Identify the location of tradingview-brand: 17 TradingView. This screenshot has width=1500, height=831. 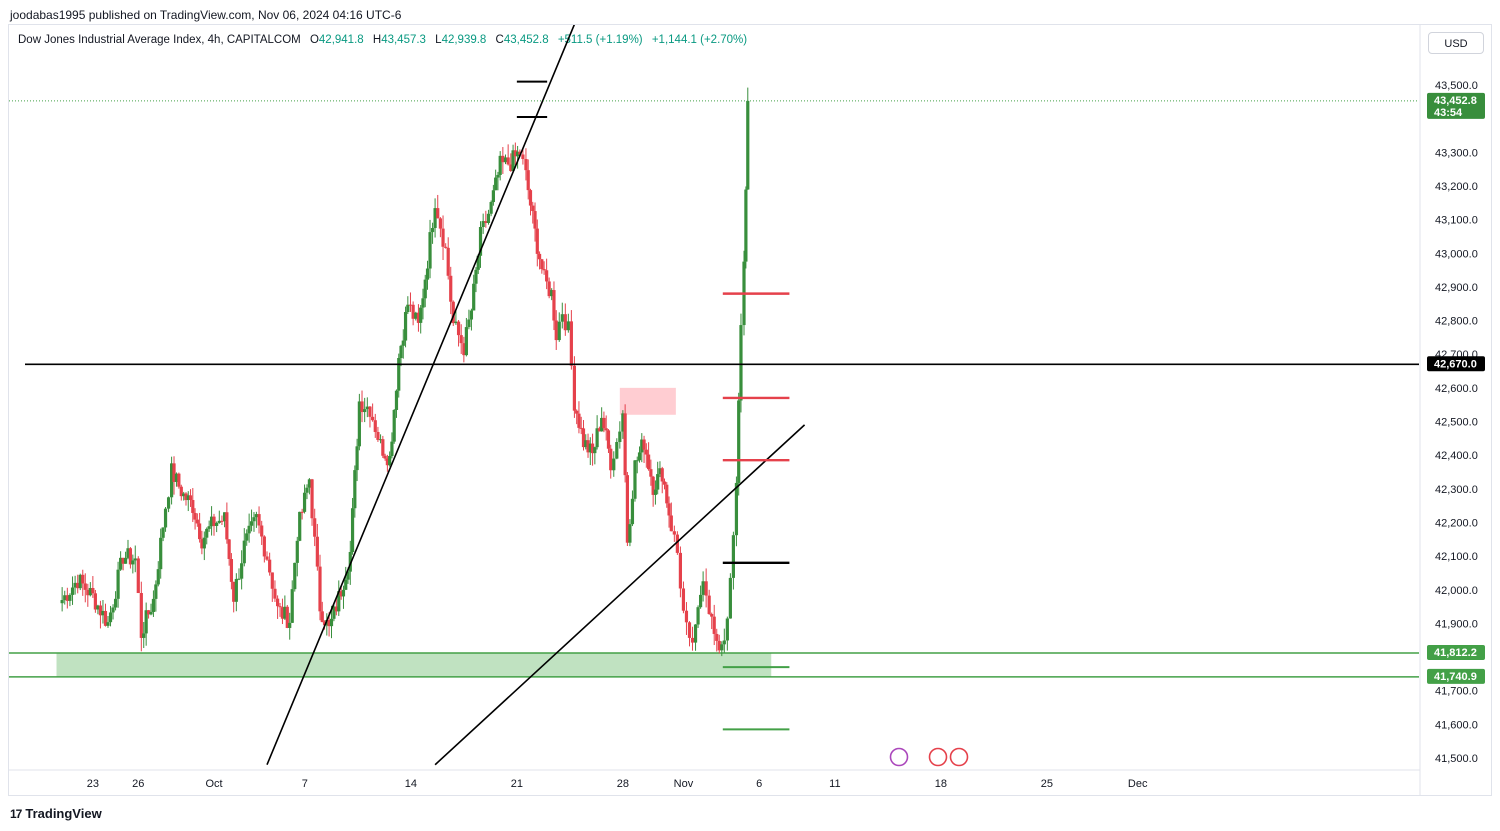
(56, 813).